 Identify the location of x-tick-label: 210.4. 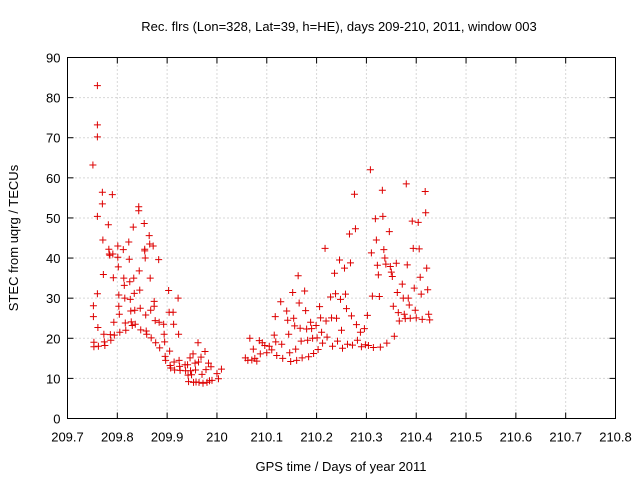
(416, 437).